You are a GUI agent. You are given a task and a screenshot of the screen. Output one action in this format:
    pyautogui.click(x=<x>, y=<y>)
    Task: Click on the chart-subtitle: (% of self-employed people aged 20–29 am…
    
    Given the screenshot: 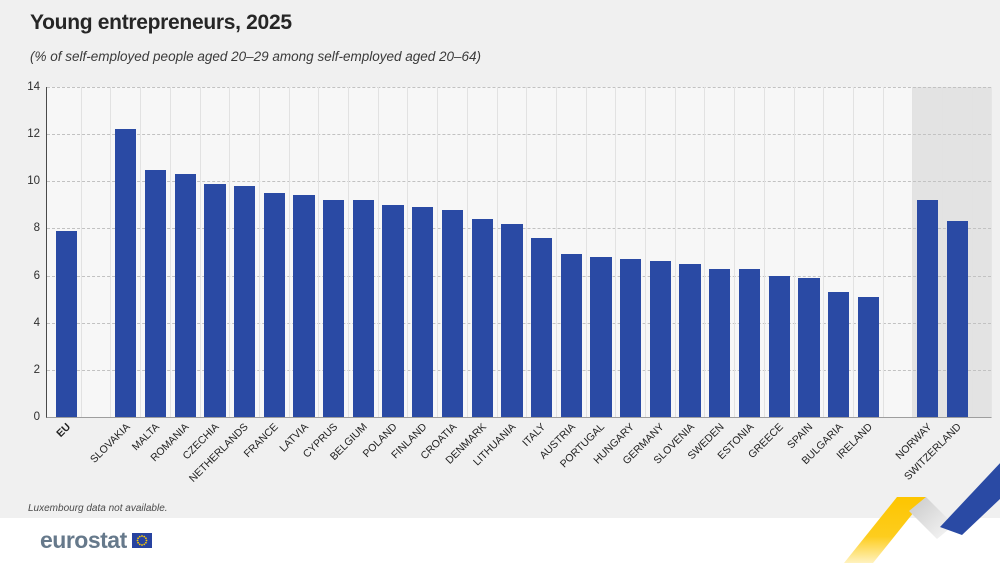 What is the action you would take?
    pyautogui.click(x=256, y=56)
    